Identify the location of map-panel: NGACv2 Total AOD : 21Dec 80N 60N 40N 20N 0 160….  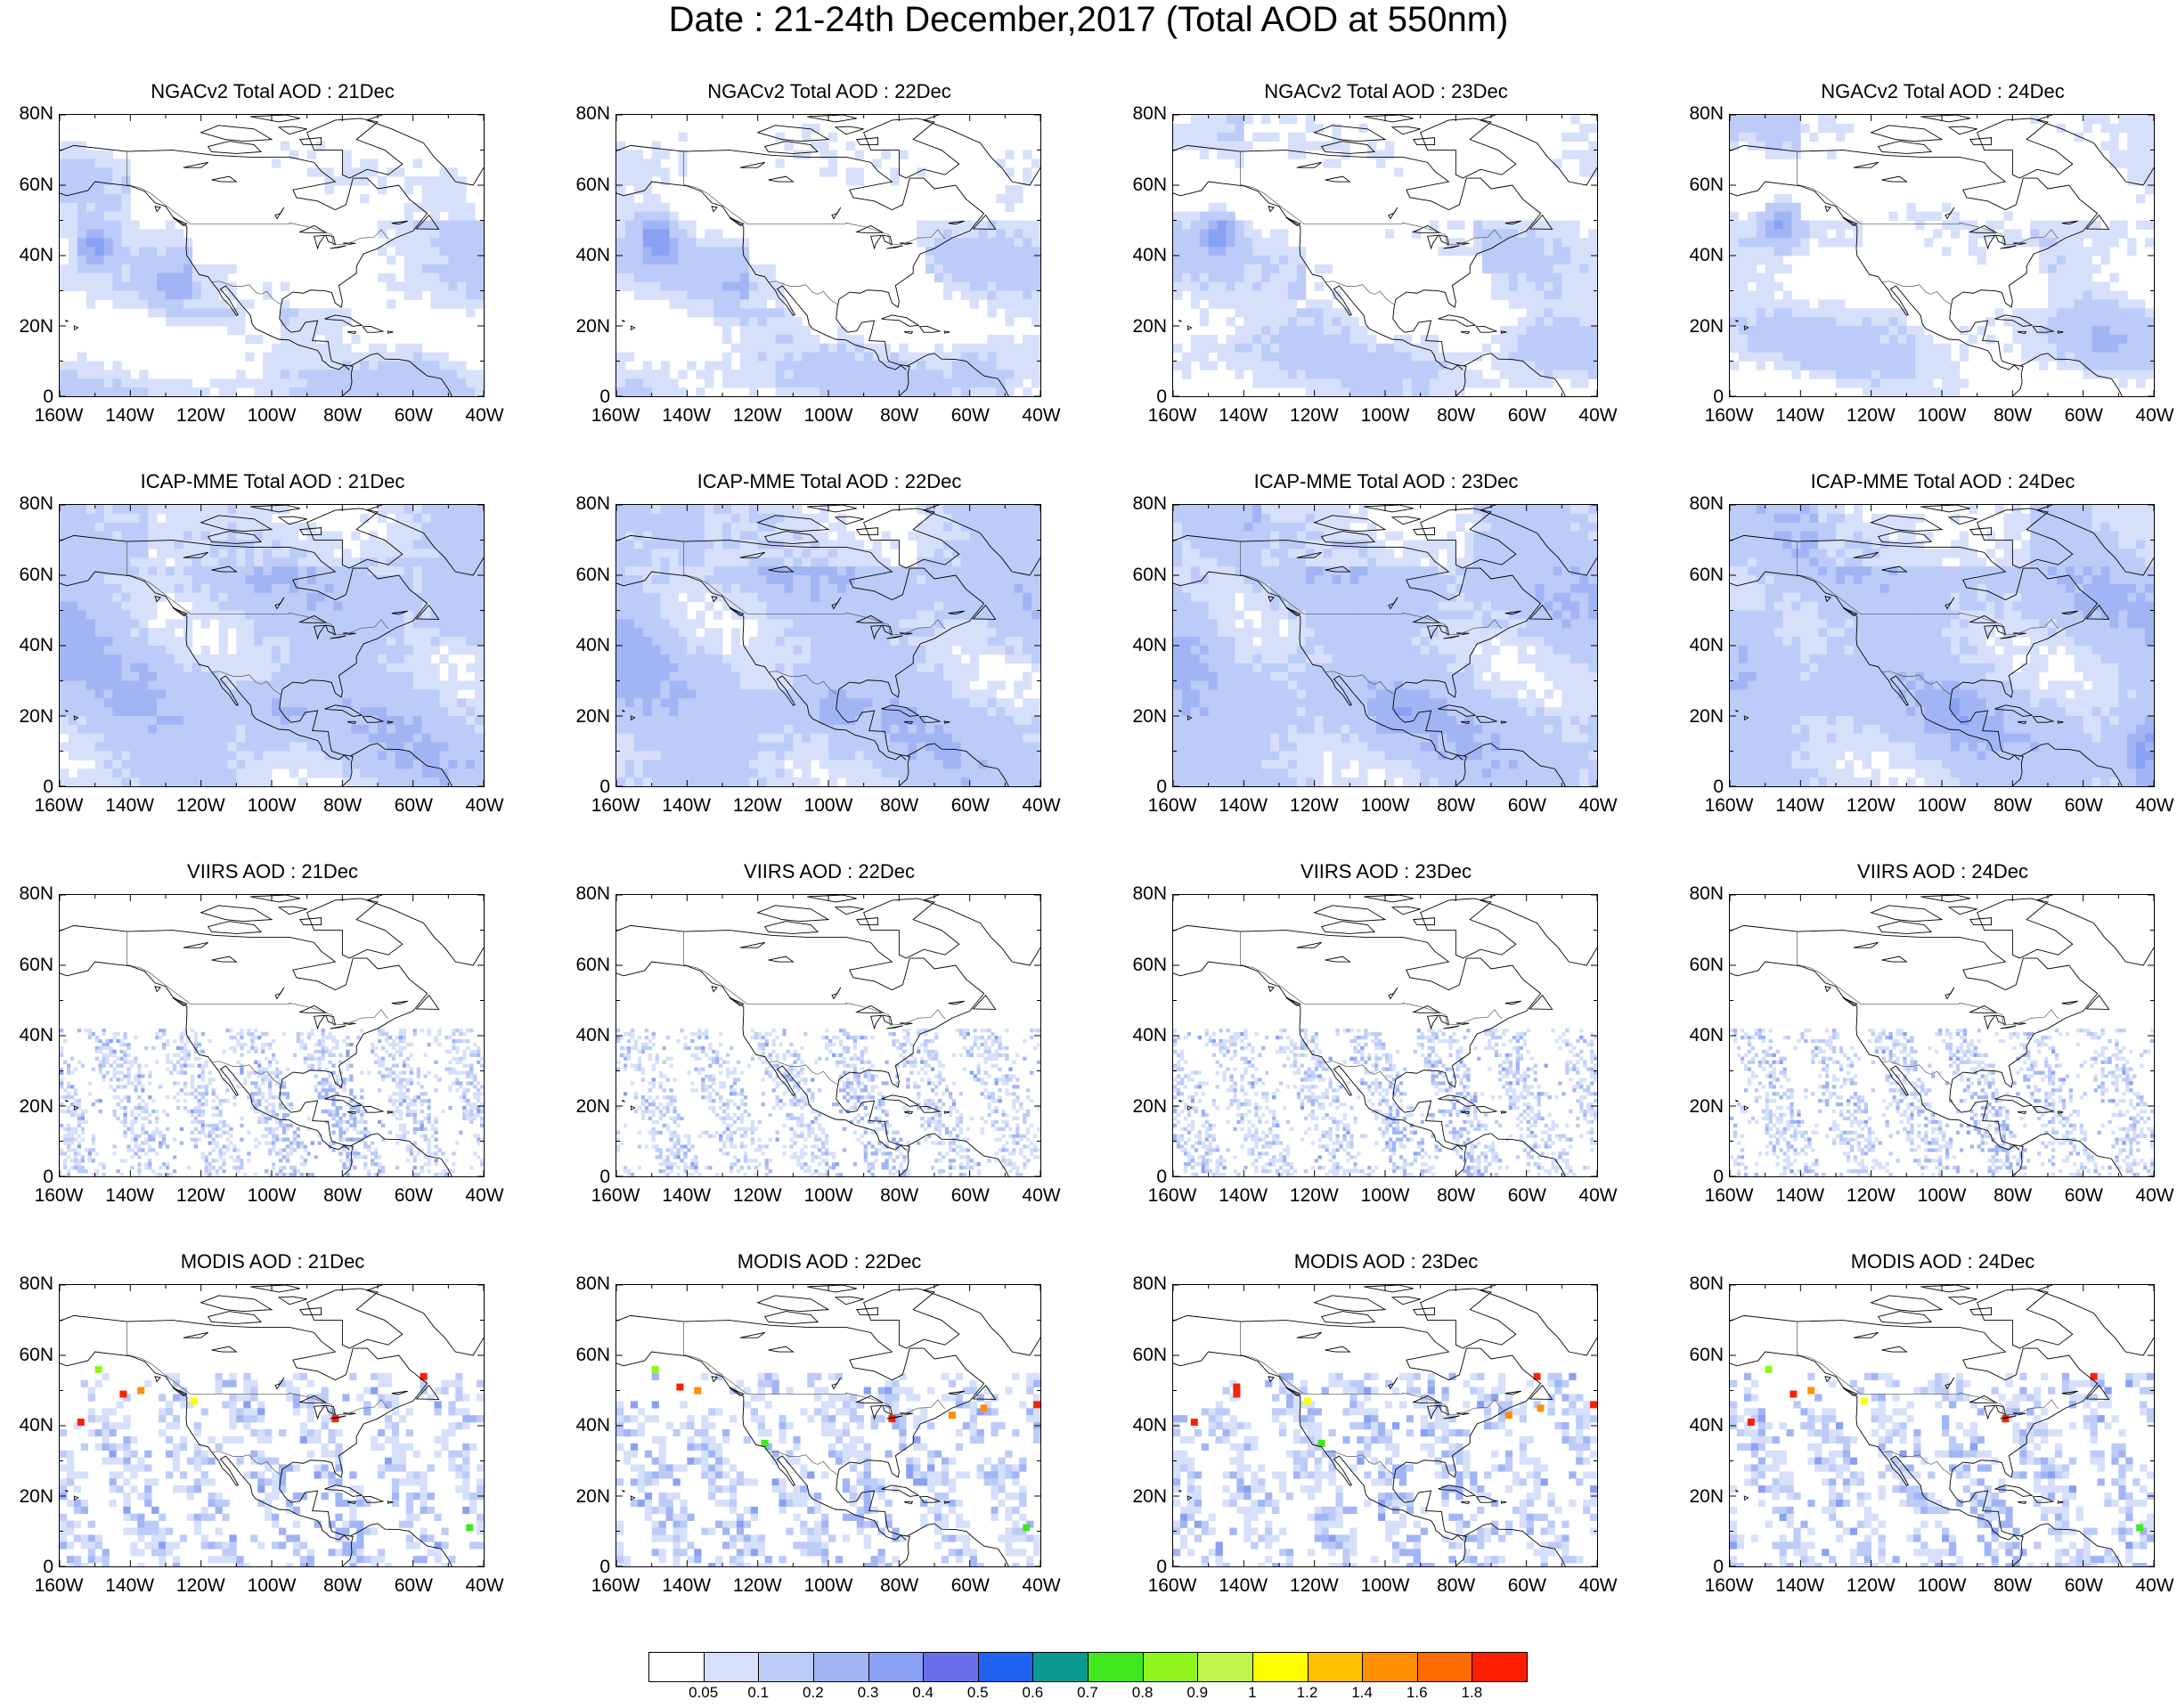
(278, 213).